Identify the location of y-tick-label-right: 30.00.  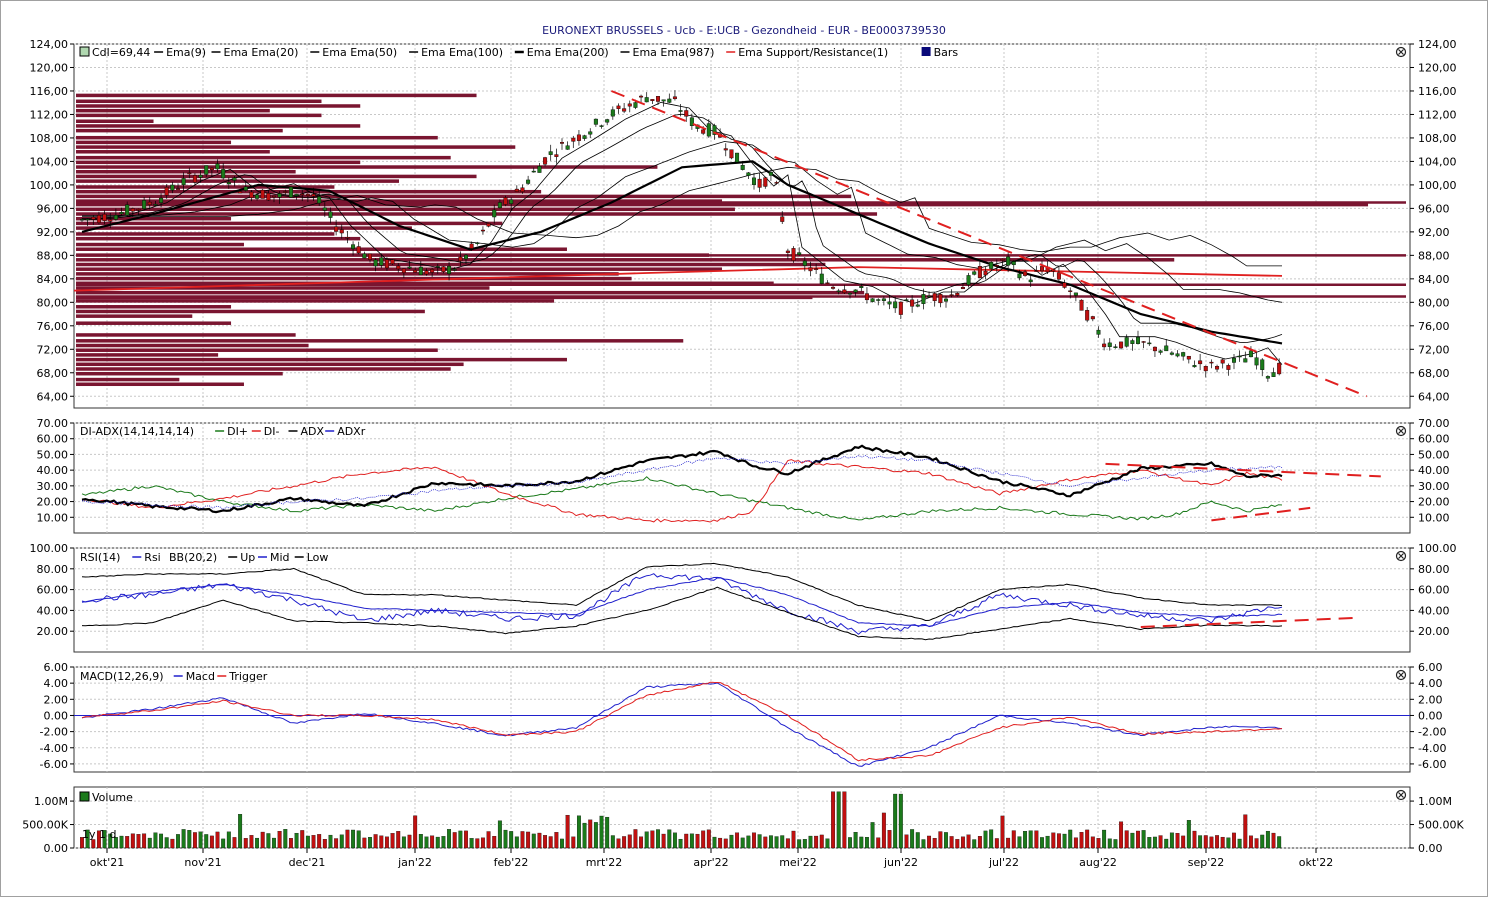
(1434, 486).